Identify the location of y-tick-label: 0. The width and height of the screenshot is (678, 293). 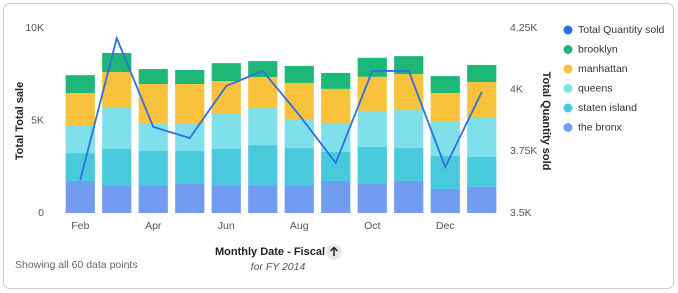
(41, 213).